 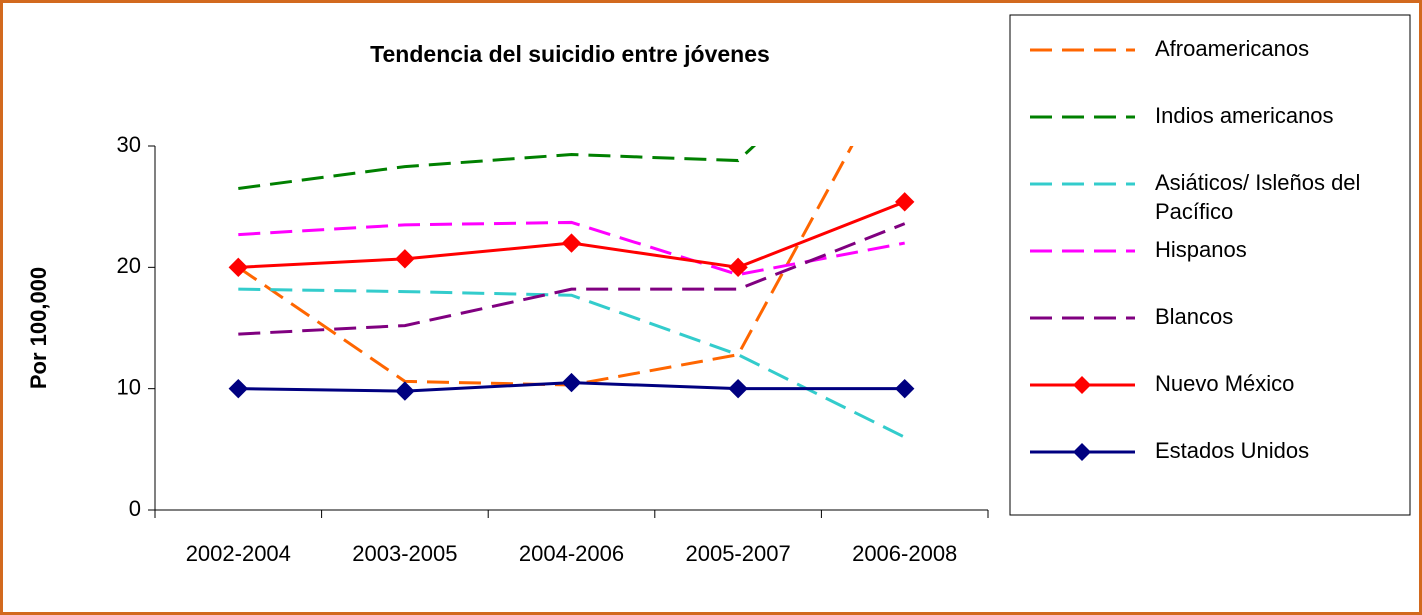 I want to click on legend-label: Estados Unidos, so click(x=1232, y=450).